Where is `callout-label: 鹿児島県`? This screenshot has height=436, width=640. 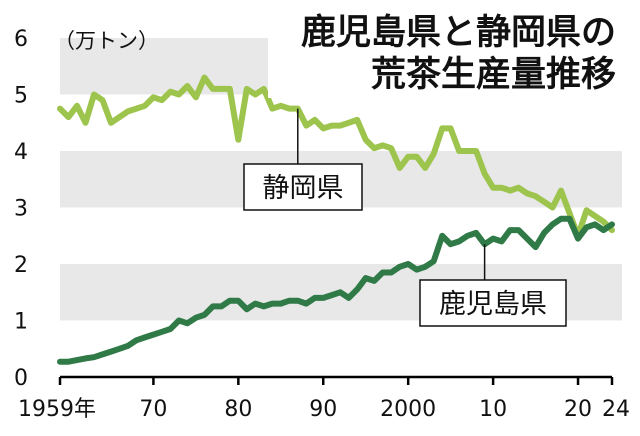 callout-label: 鹿児島県 is located at coordinates (493, 304).